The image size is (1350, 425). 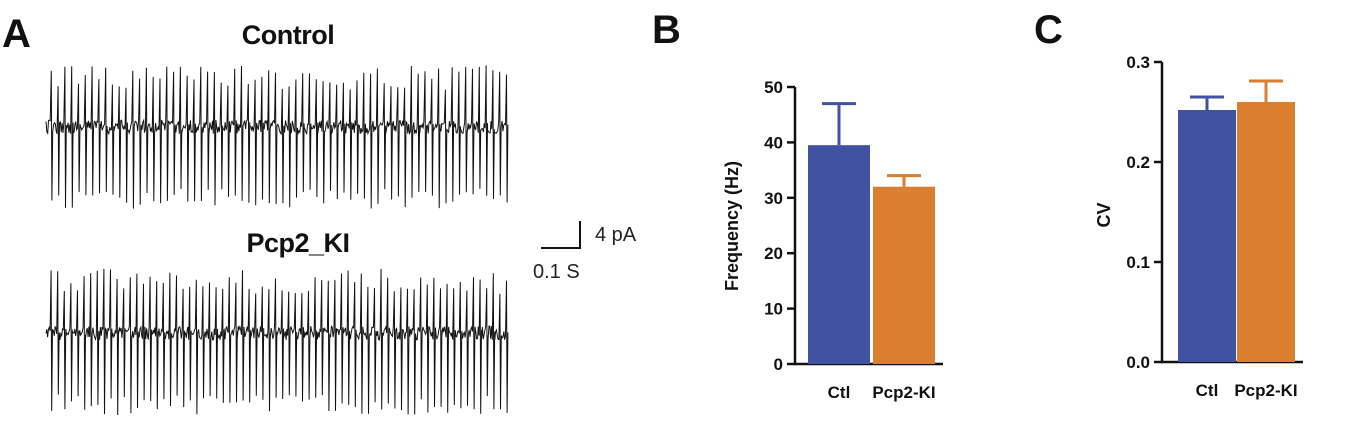 I want to click on y-tick-label: 50, so click(x=773, y=87).